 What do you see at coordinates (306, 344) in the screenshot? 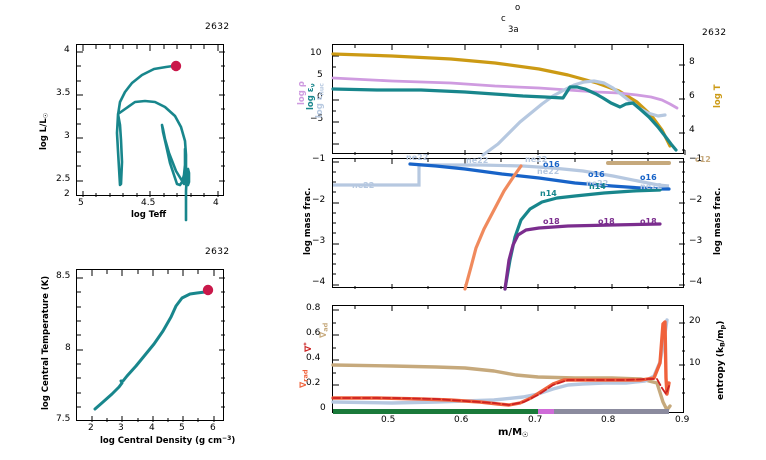
I see `grad-star-sub: *` at bounding box center [306, 344].